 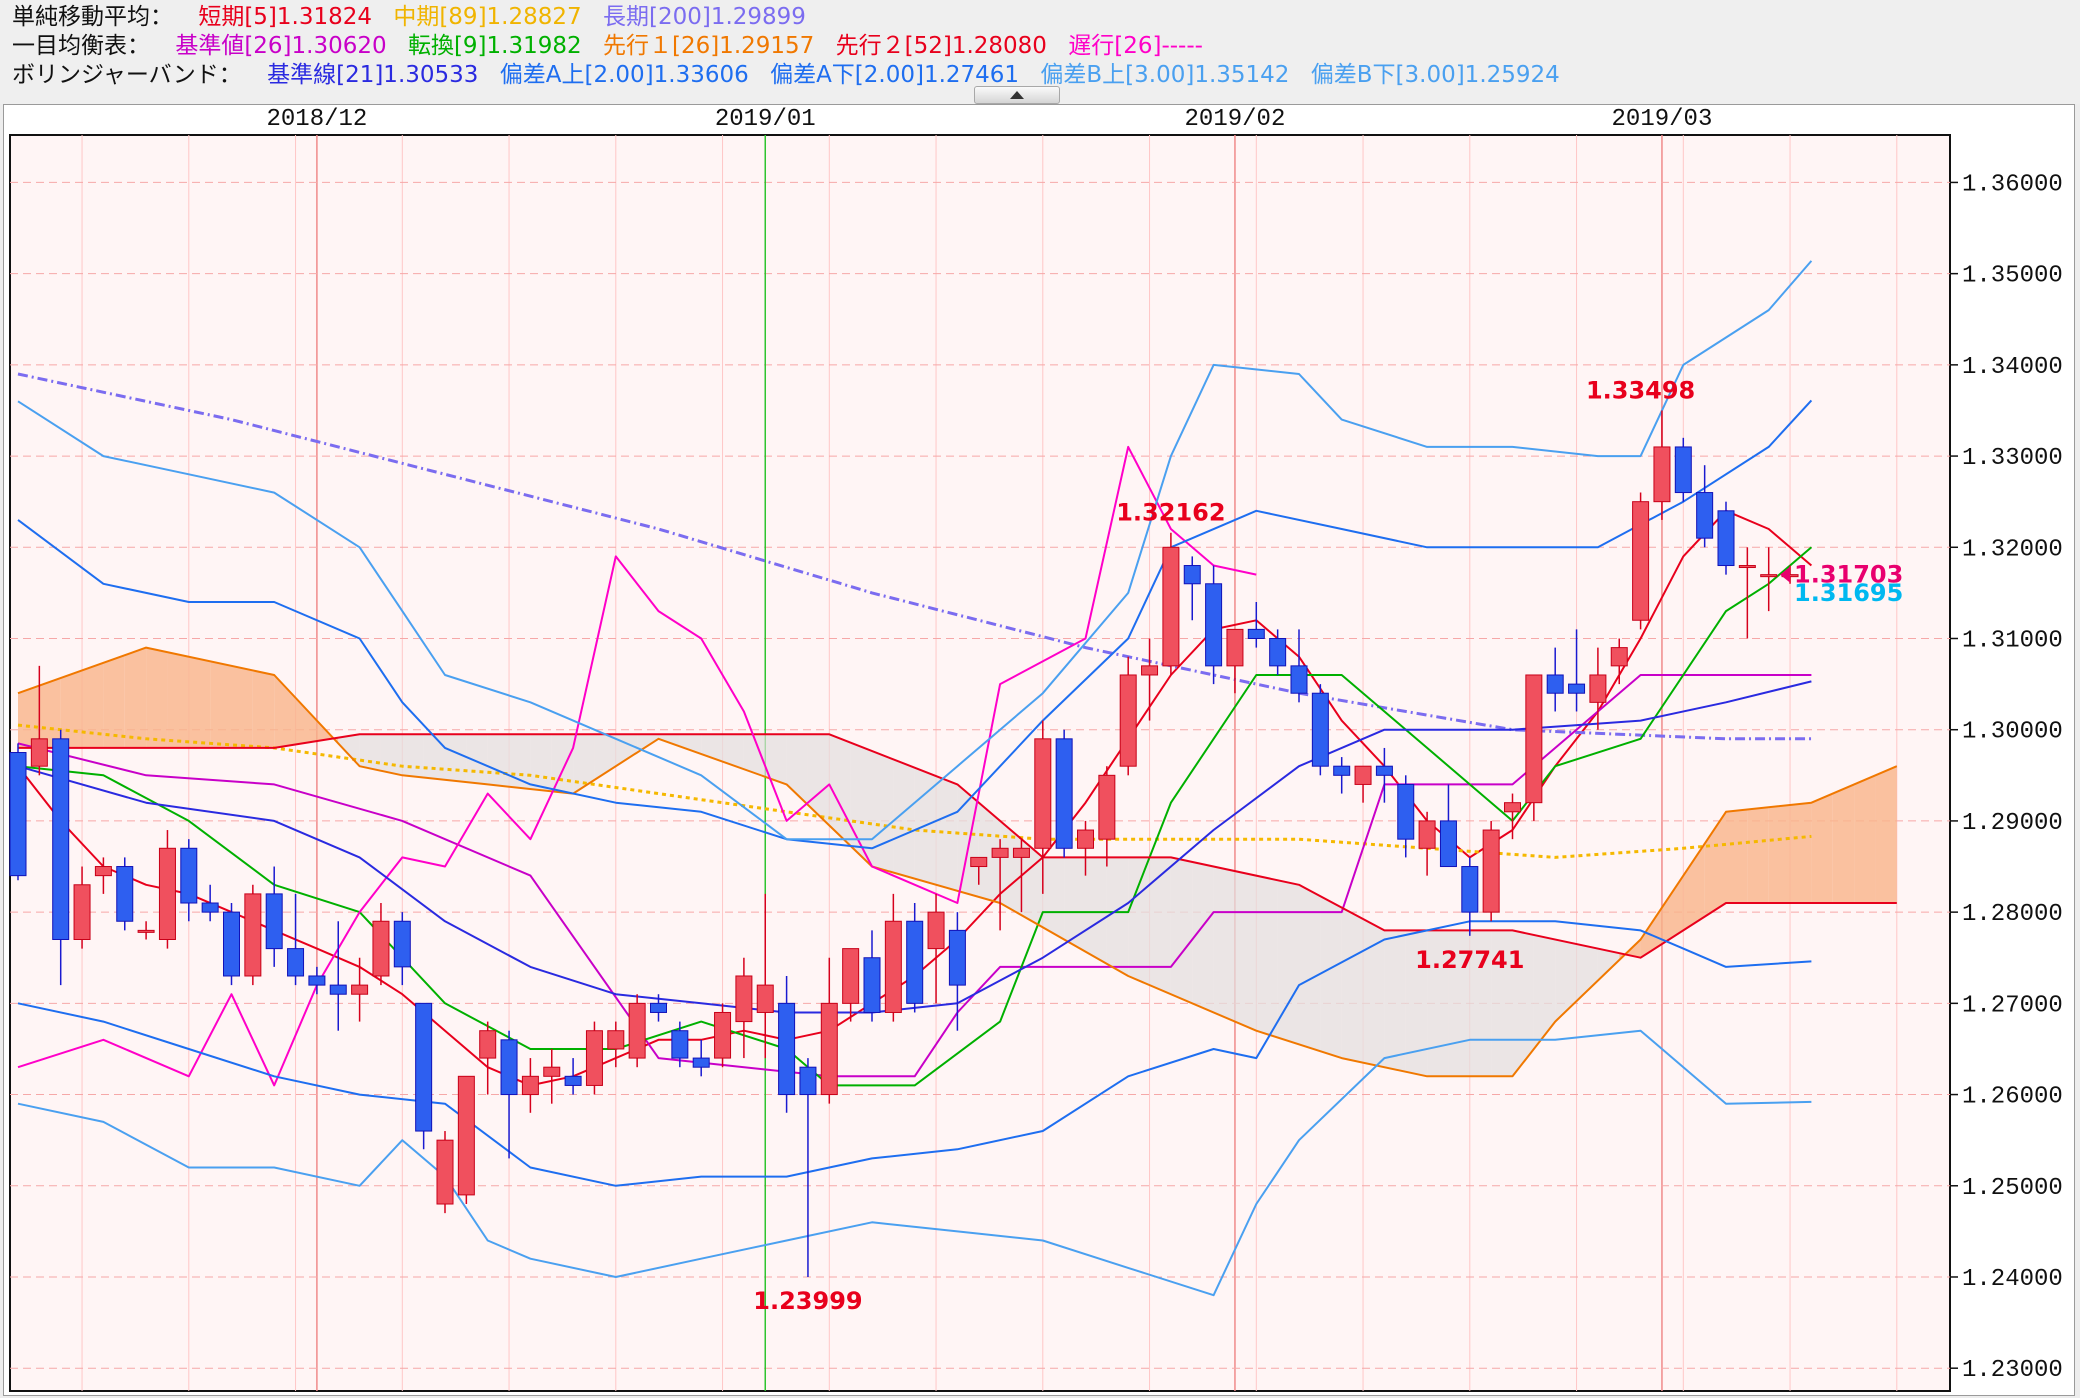 What do you see at coordinates (2012, 549) in the screenshot?
I see `y-tick-label: 1.32000` at bounding box center [2012, 549].